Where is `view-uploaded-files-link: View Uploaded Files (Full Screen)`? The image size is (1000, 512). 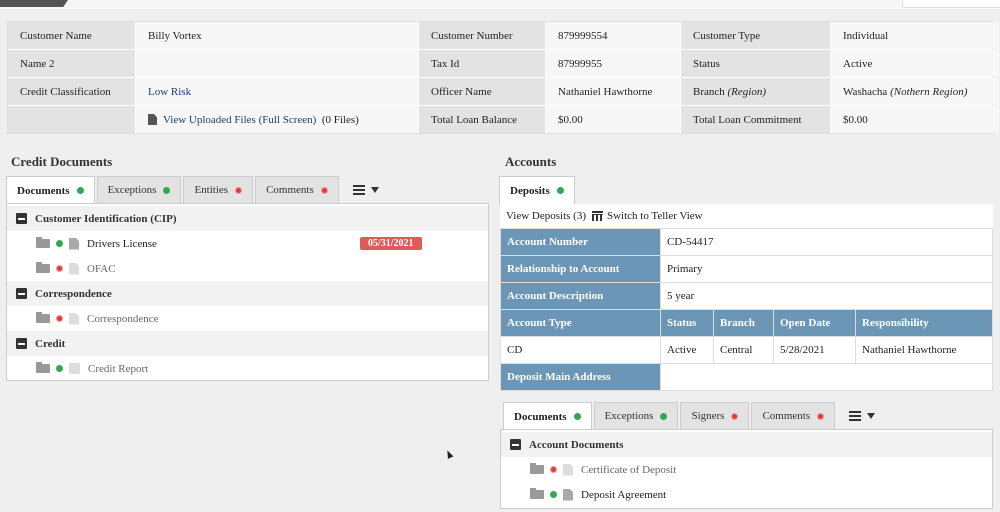
view-uploaded-files-link: View Uploaded Files (Full Screen) is located at coordinates (240, 119).